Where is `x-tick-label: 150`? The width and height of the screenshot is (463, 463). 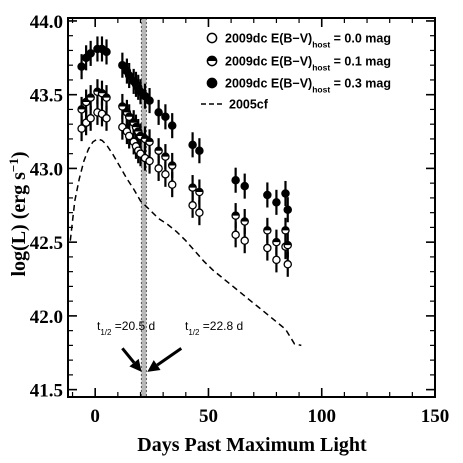
x-tick-label: 150 is located at coordinates (435, 416).